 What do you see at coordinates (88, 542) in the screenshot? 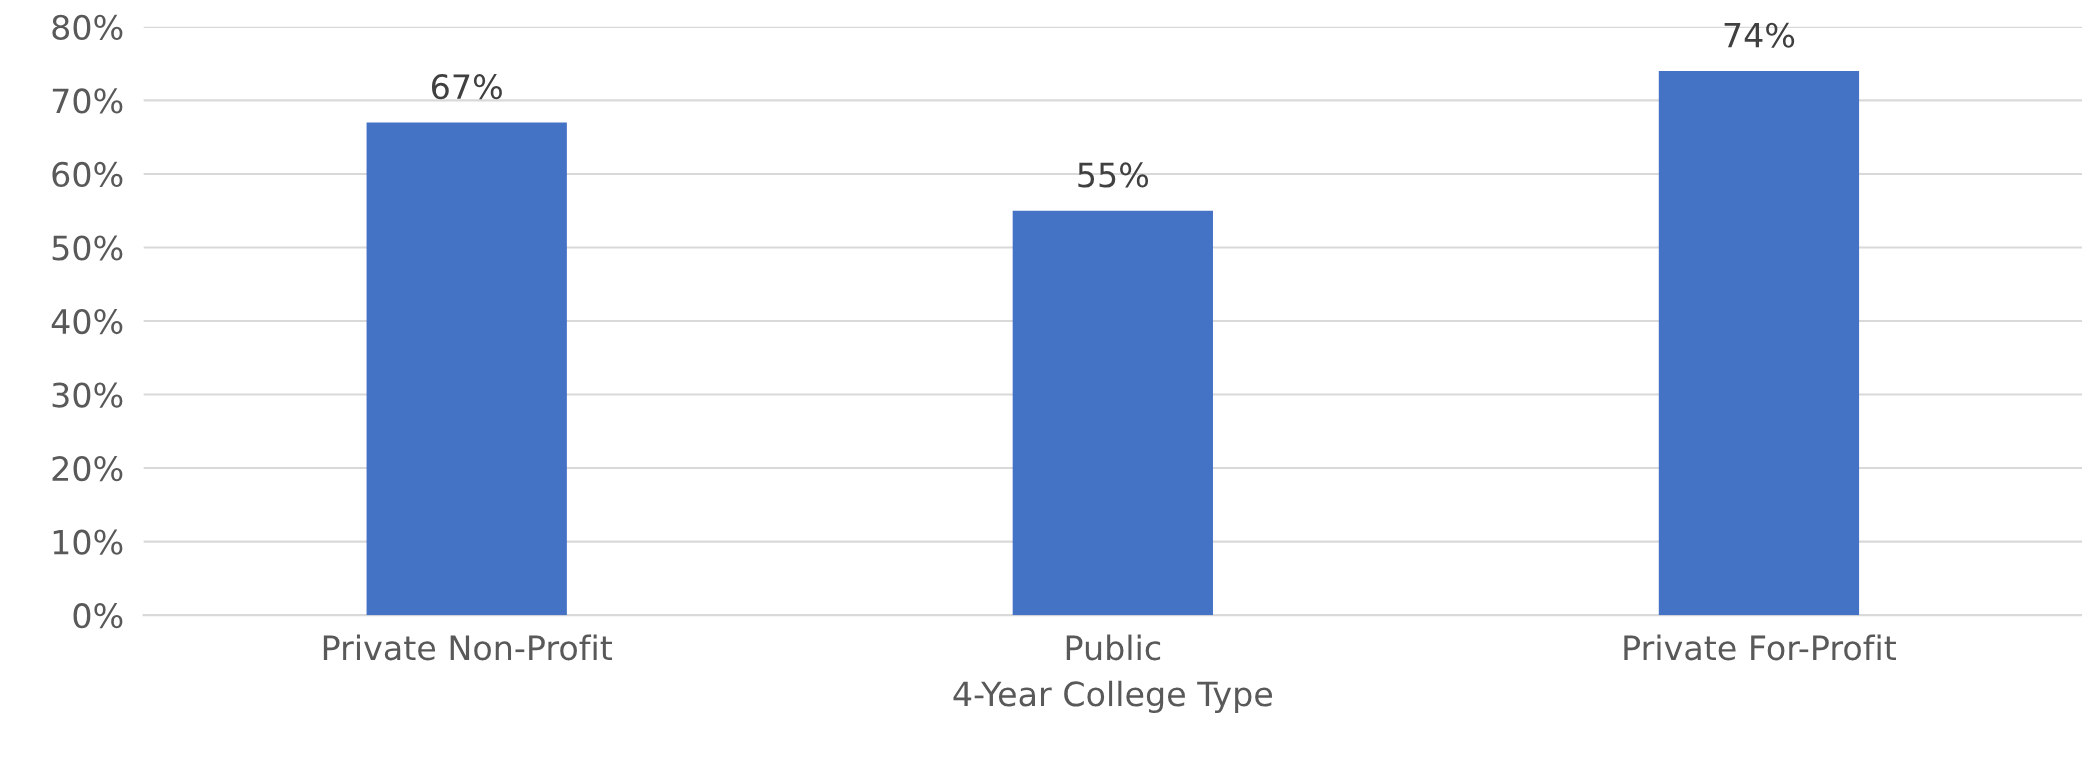
I see `y-tick-label: 10%` at bounding box center [88, 542].